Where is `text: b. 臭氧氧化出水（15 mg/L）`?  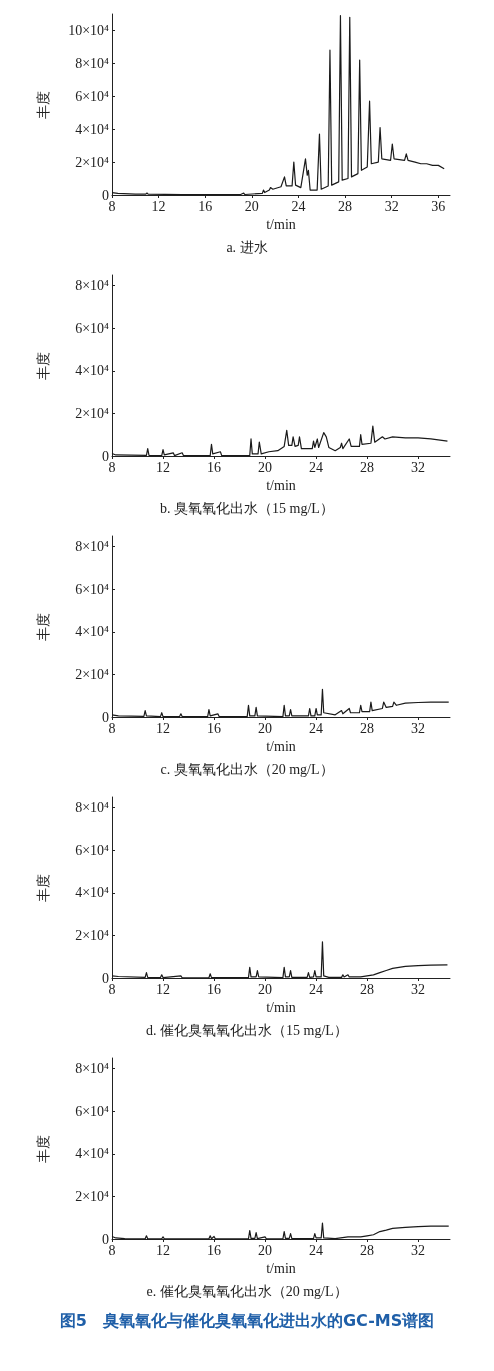
text: b. 臭氧氧化出水（15 mg/L） is located at coordinates (247, 508).